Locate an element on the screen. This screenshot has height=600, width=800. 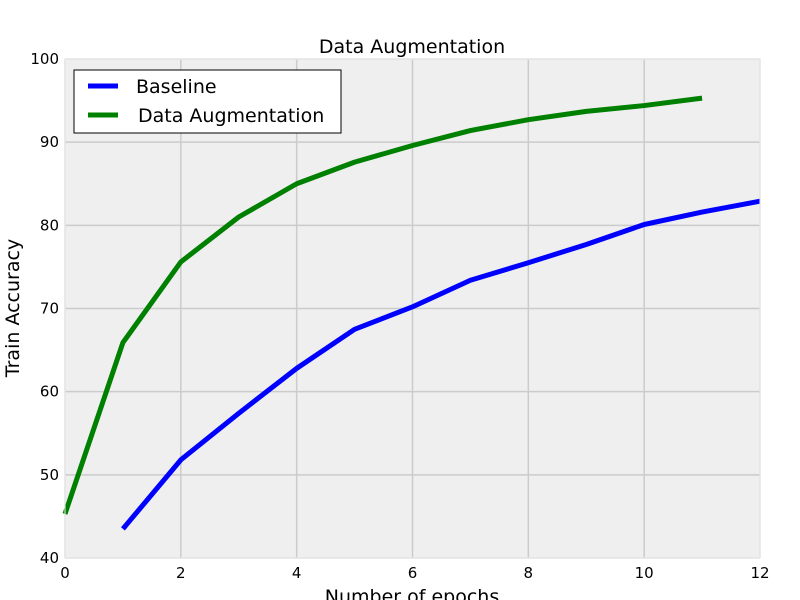
legend-box is located at coordinates (207, 101).